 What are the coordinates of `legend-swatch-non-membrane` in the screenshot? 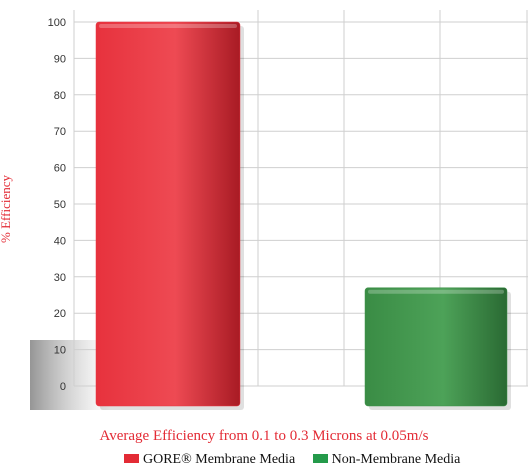 It's located at (320, 458).